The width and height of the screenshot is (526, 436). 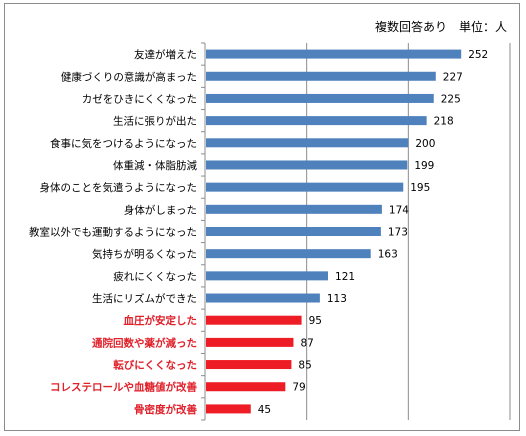 I want to click on category-label: 生活に張りが出た, so click(x=155, y=121).